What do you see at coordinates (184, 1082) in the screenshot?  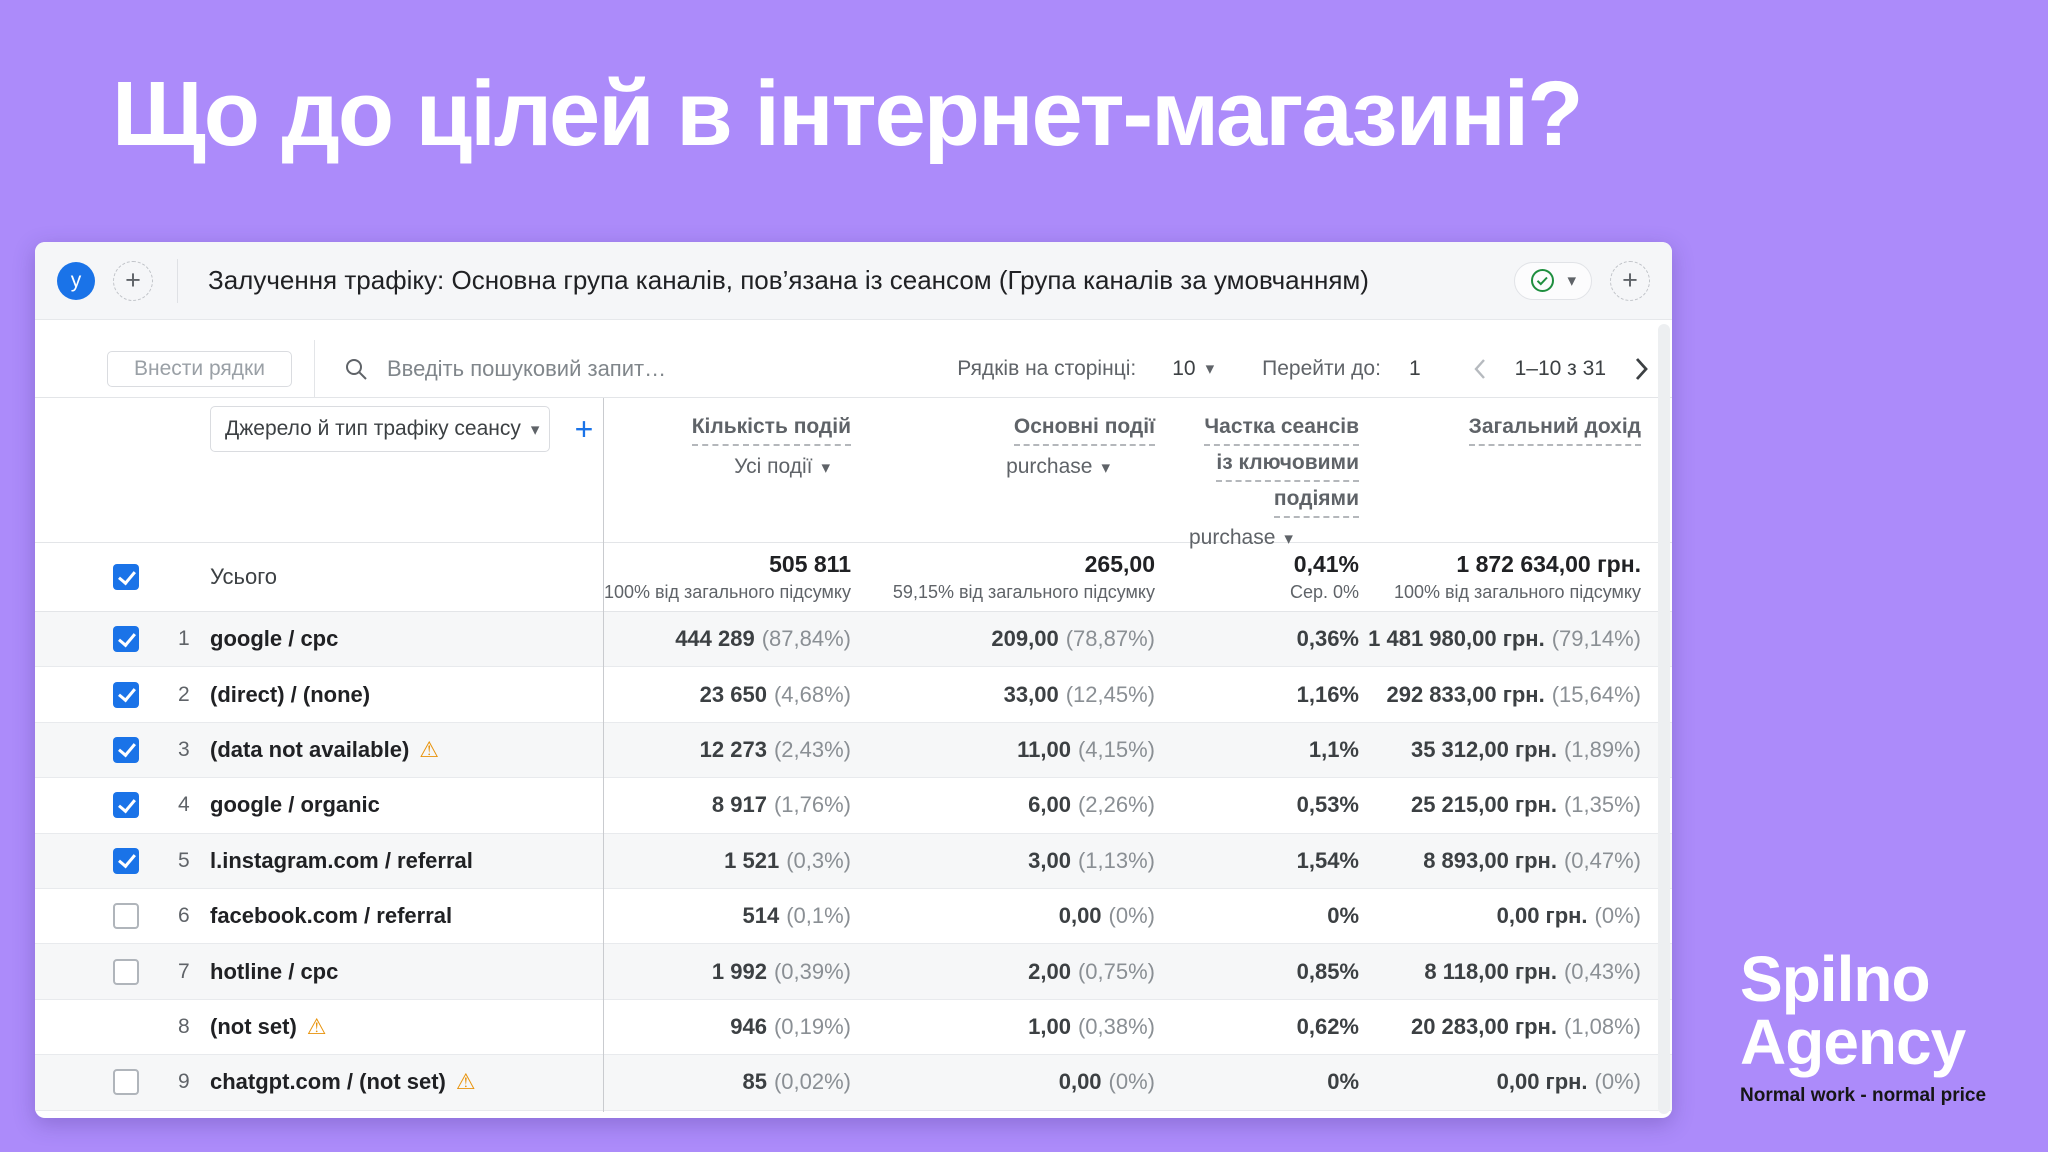 I see `row-rank: 9` at bounding box center [184, 1082].